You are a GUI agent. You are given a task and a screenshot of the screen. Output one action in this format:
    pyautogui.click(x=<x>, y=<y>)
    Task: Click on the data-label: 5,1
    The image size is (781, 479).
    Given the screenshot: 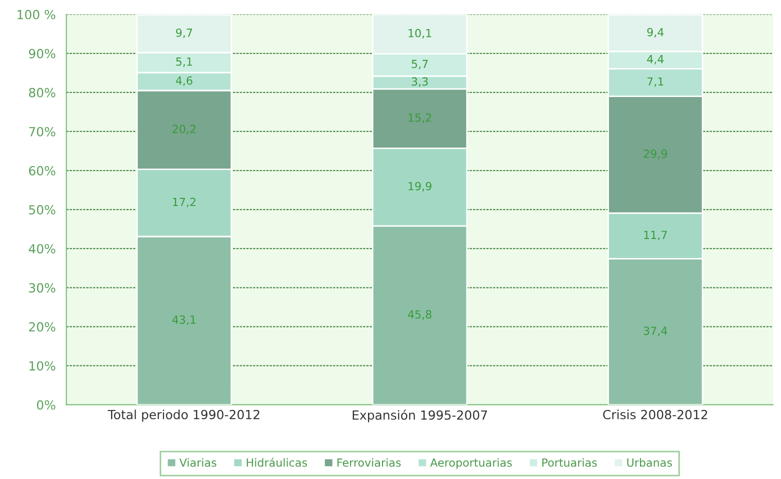 What is the action you would take?
    pyautogui.click(x=184, y=62)
    